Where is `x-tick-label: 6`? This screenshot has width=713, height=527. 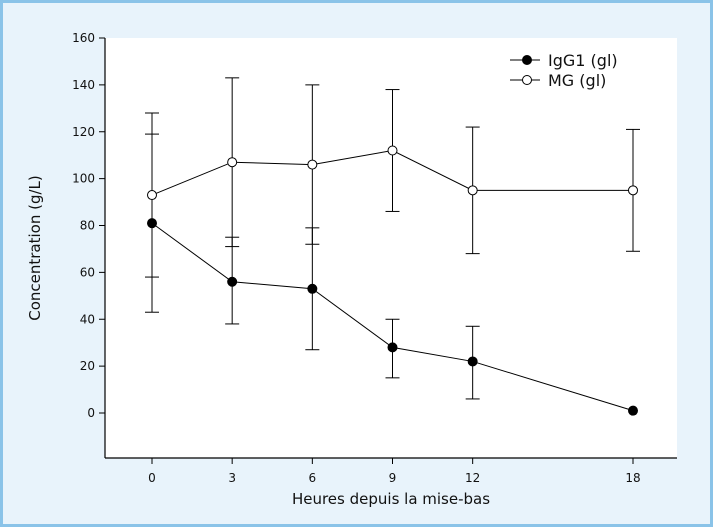 x-tick-label: 6 is located at coordinates (313, 478).